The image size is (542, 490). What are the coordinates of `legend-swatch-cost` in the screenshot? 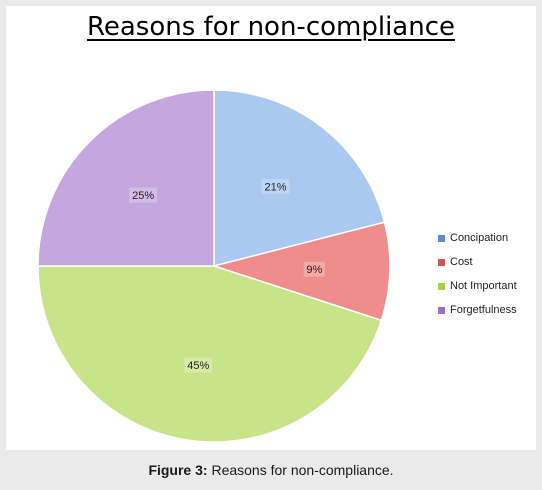 It's located at (441, 262).